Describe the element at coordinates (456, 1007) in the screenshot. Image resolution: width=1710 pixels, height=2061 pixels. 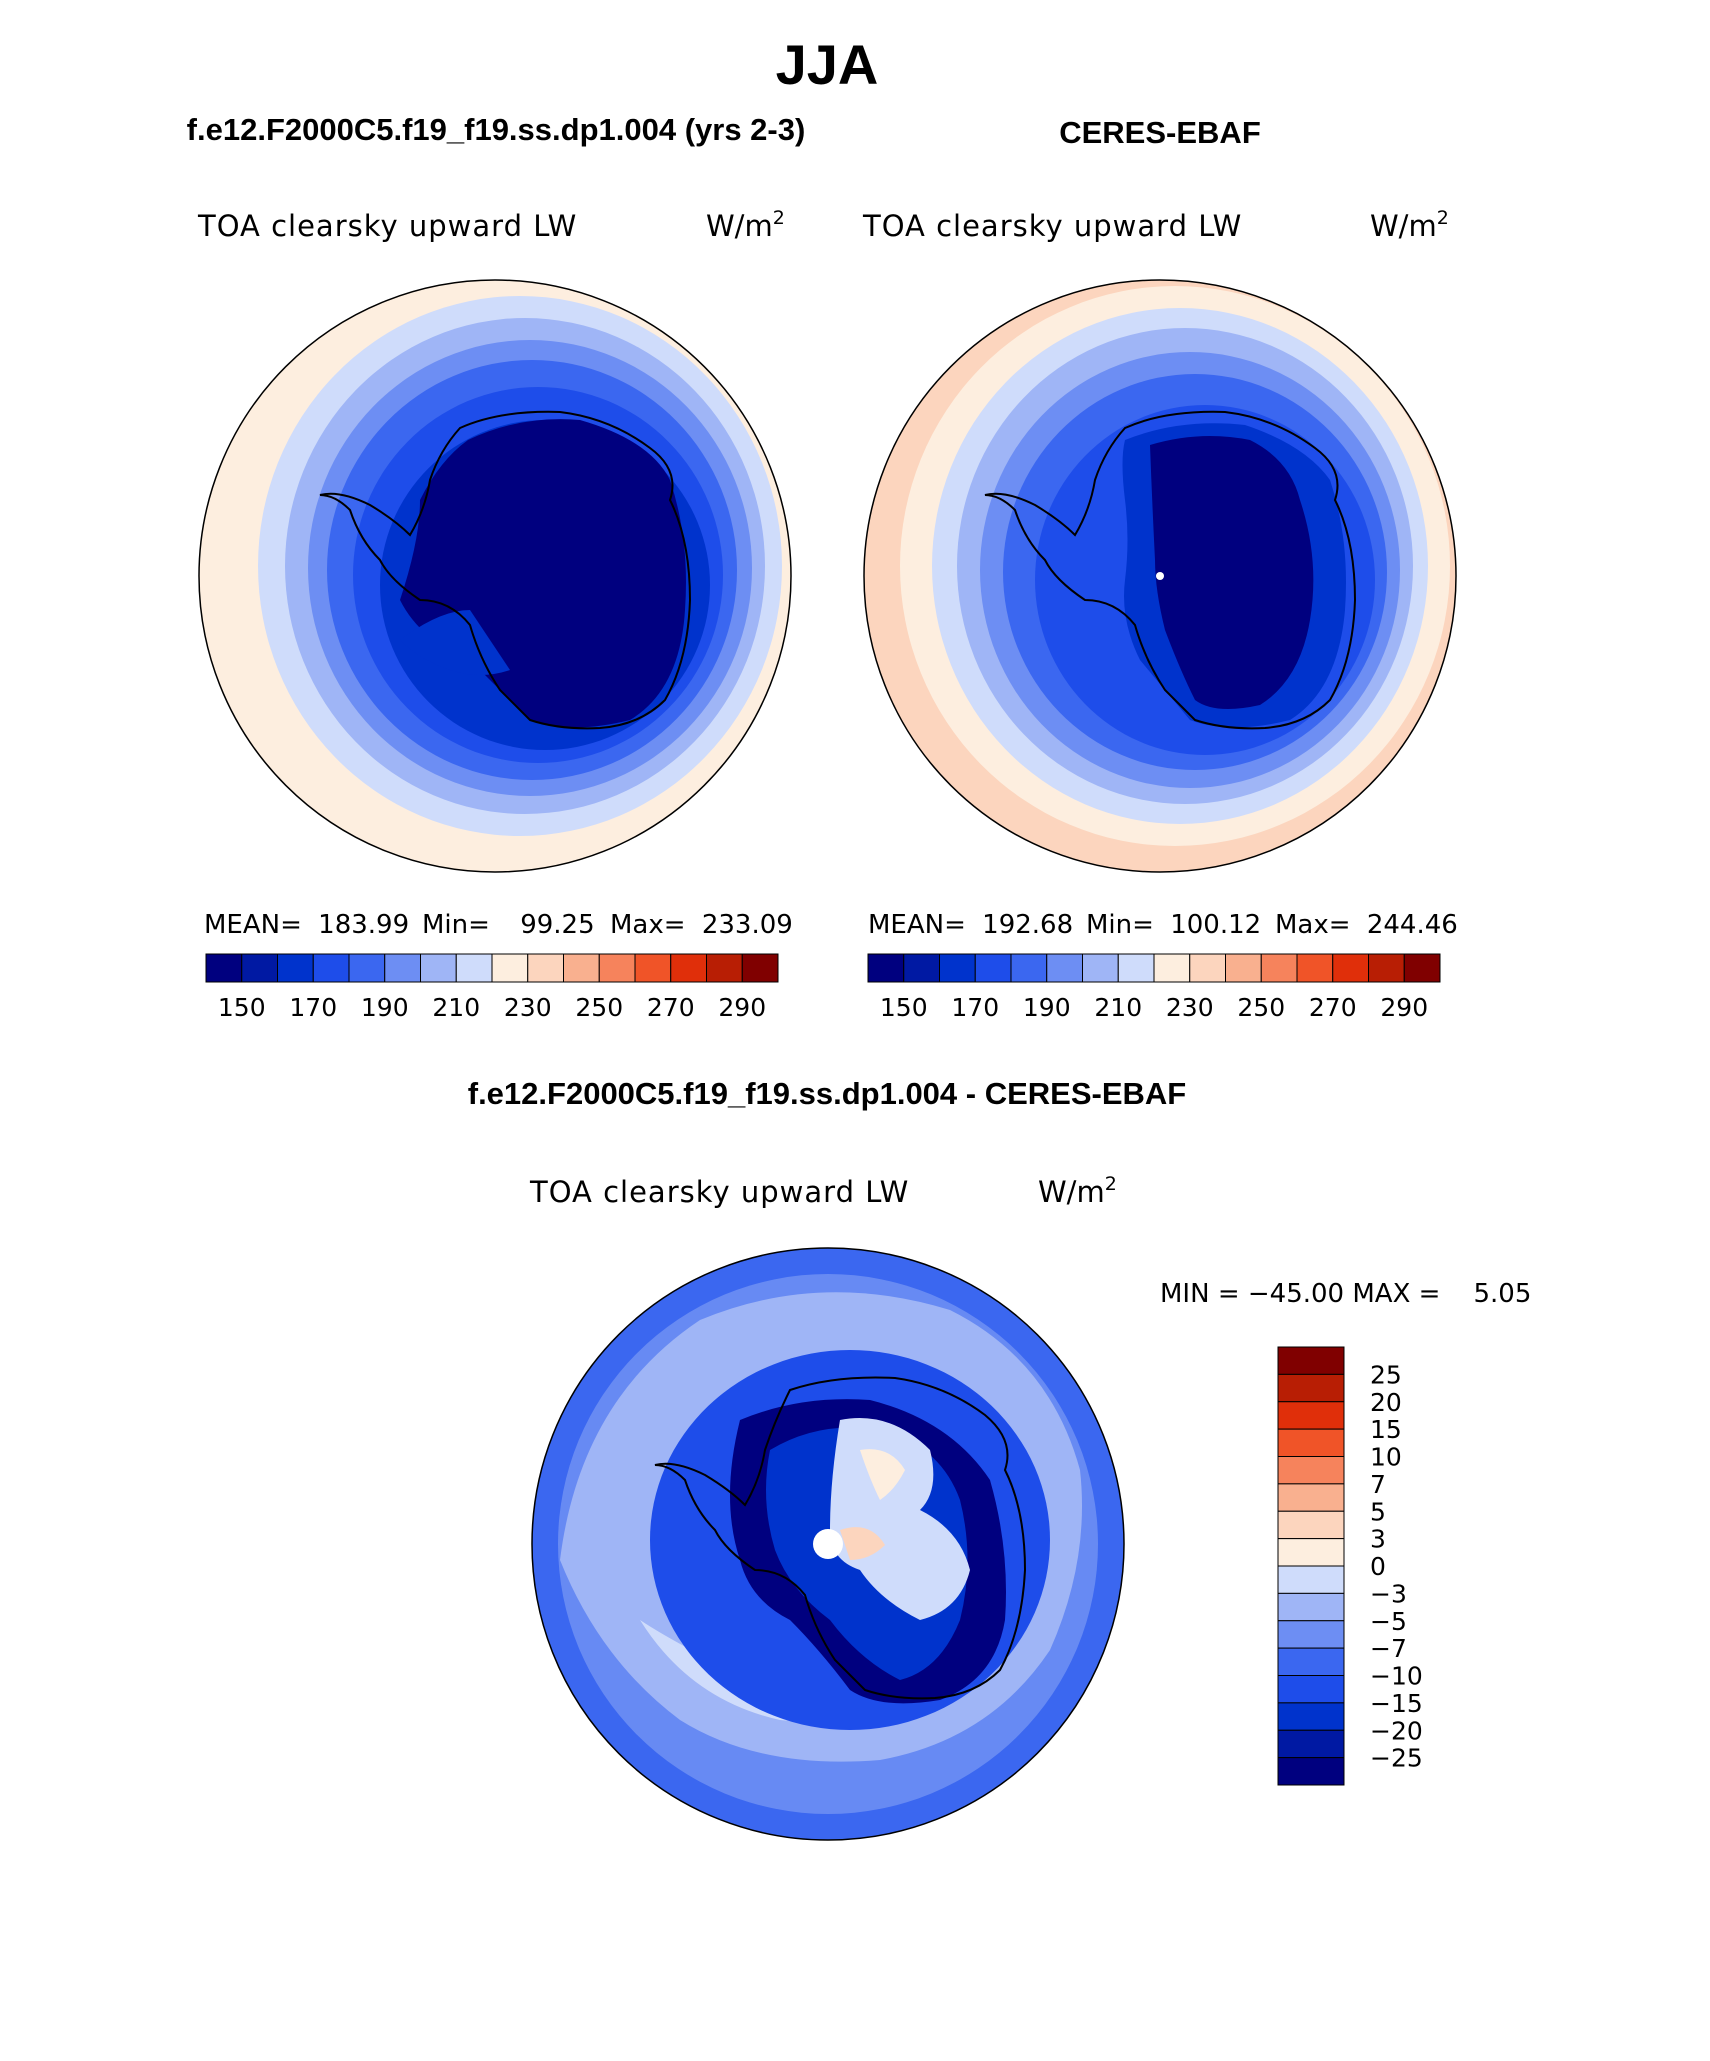
I see `left-colorbar-tick-label: 210` at that location.